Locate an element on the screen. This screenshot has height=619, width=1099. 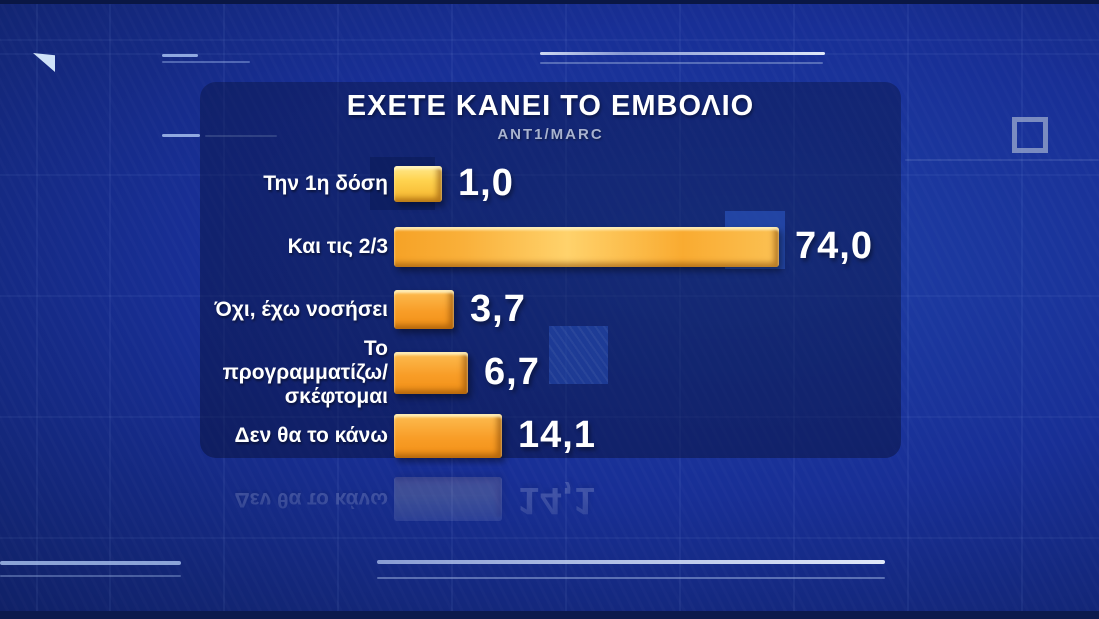
category-label: Την 1η δόση is located at coordinates (325, 183).